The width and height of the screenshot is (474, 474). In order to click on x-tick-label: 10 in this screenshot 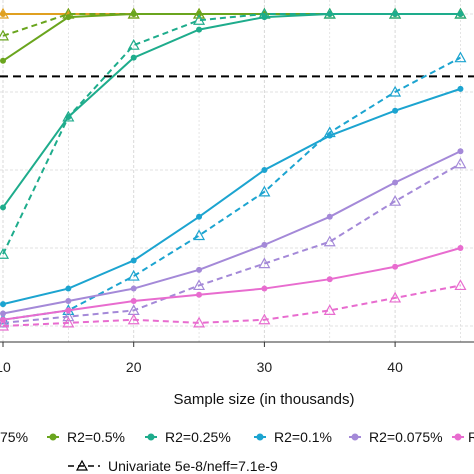, I will do `click(5, 367)`.